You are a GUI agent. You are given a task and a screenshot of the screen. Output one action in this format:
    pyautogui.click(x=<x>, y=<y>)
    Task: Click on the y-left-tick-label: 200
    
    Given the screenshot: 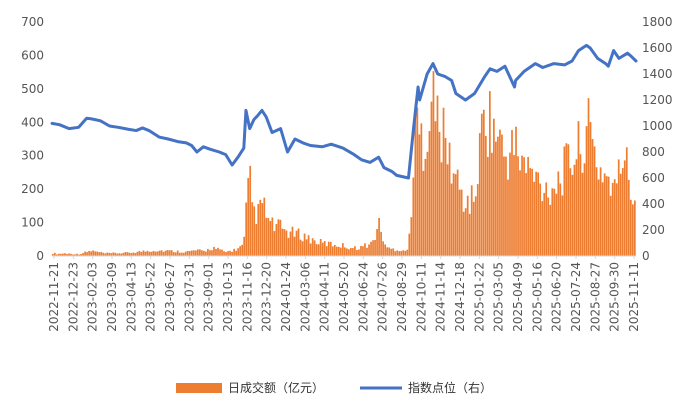 What is the action you would take?
    pyautogui.click(x=32, y=189)
    